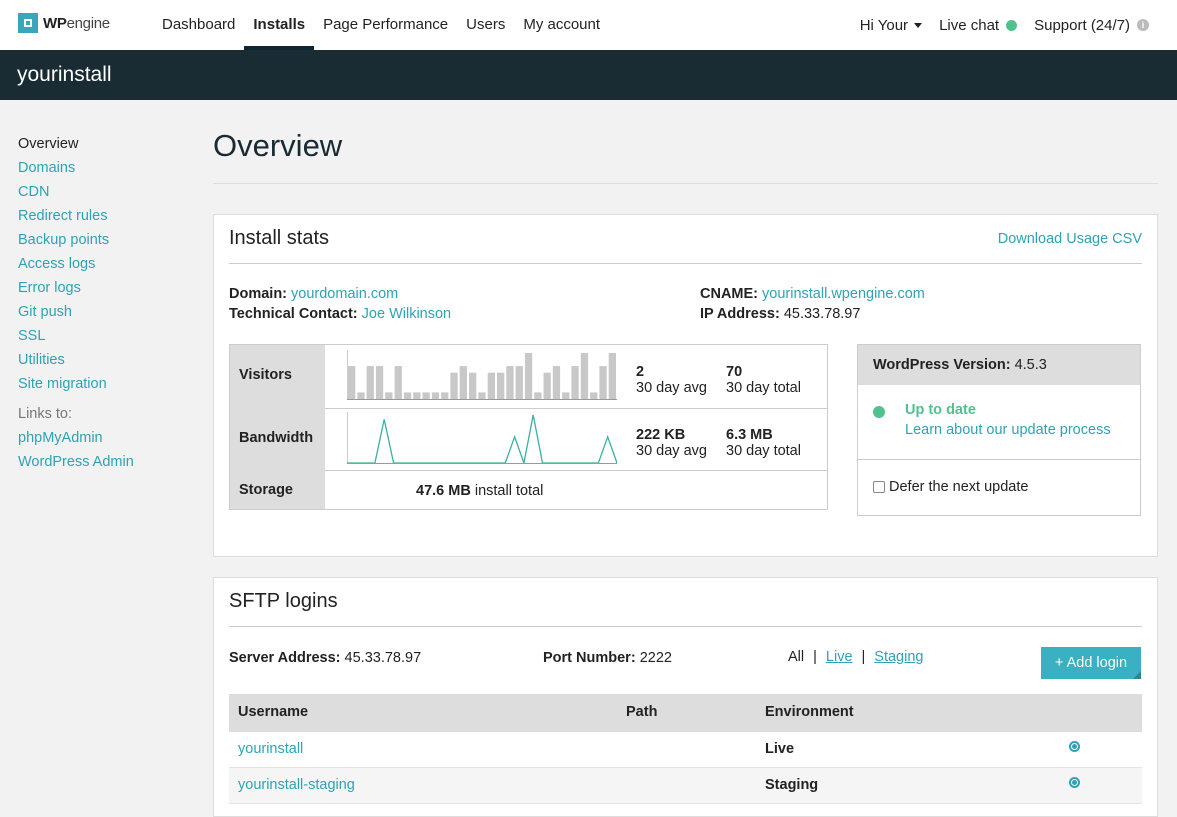 This screenshot has height=817, width=1177. What do you see at coordinates (809, 712) in the screenshot?
I see `column-environment: Environment` at bounding box center [809, 712].